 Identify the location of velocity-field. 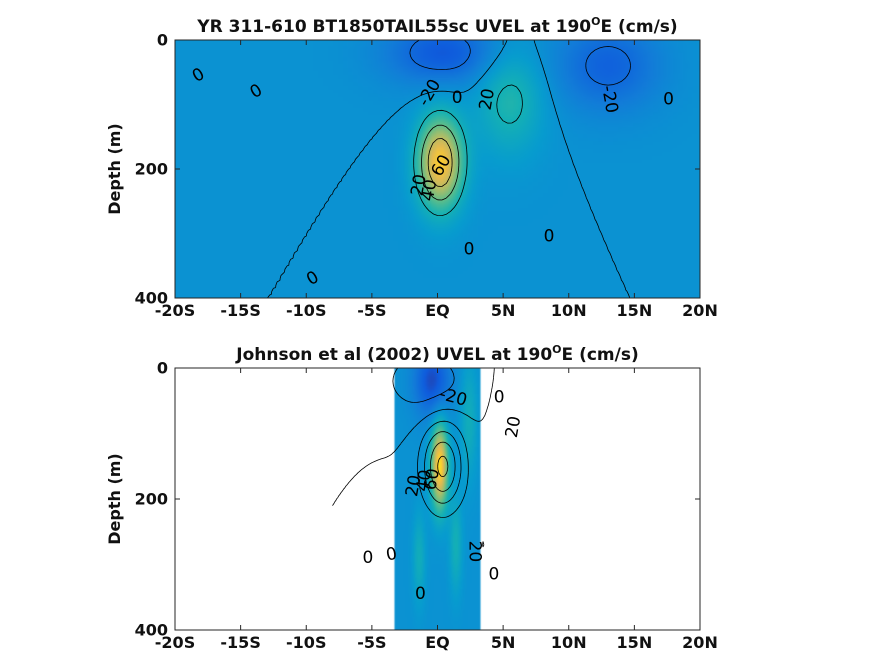
(437, 499).